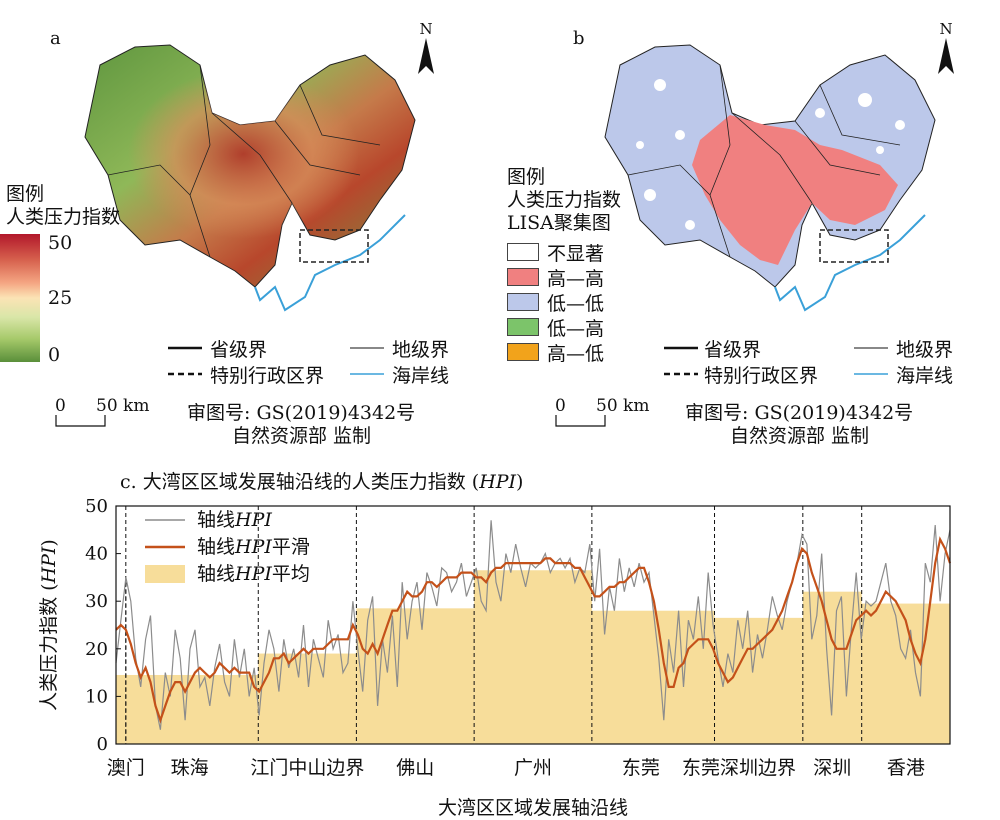  Describe the element at coordinates (580, 421) in the screenshot. I see `scale-bar-b` at that location.